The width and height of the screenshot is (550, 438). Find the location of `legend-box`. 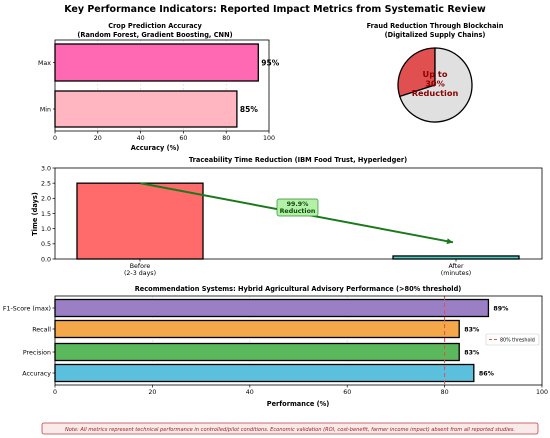

legend-box is located at coordinates (512, 339).